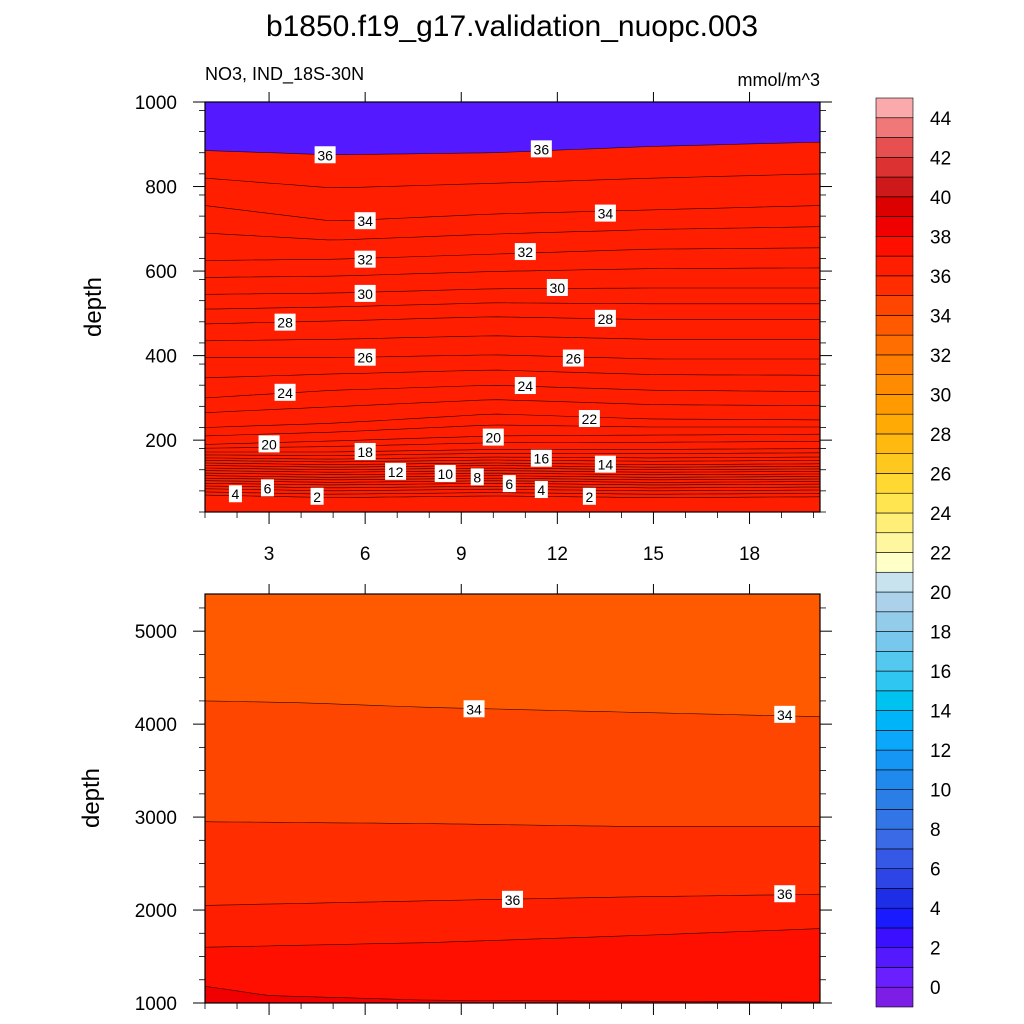  I want to click on bottom-contour-label-box, so click(512, 899).